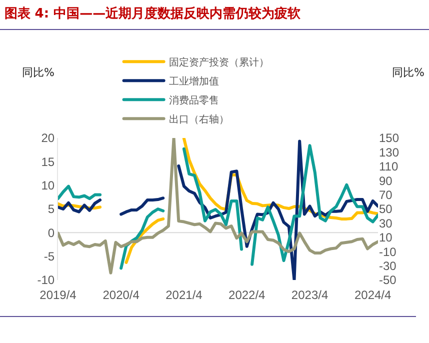 This screenshot has width=429, height=343. Describe the element at coordinates (373, 295) in the screenshot. I see `x-tick-label: 2024/4` at that location.